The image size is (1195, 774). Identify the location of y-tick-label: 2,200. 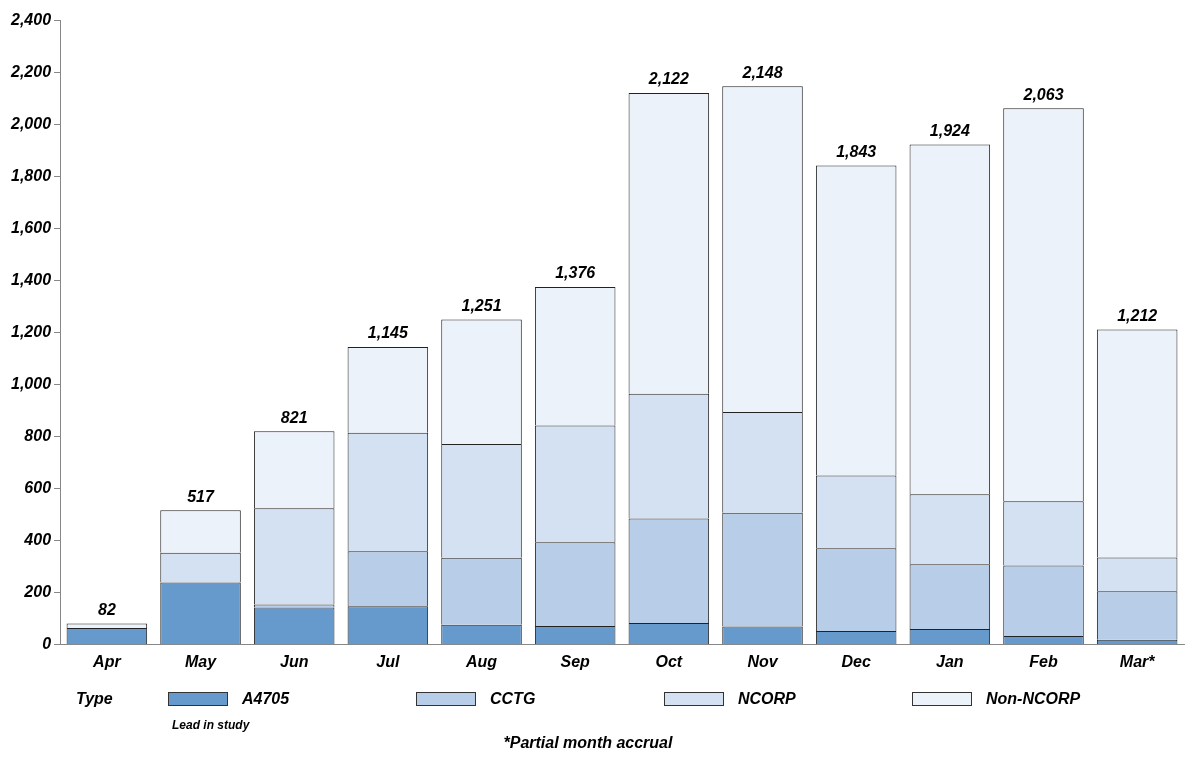
(30, 72).